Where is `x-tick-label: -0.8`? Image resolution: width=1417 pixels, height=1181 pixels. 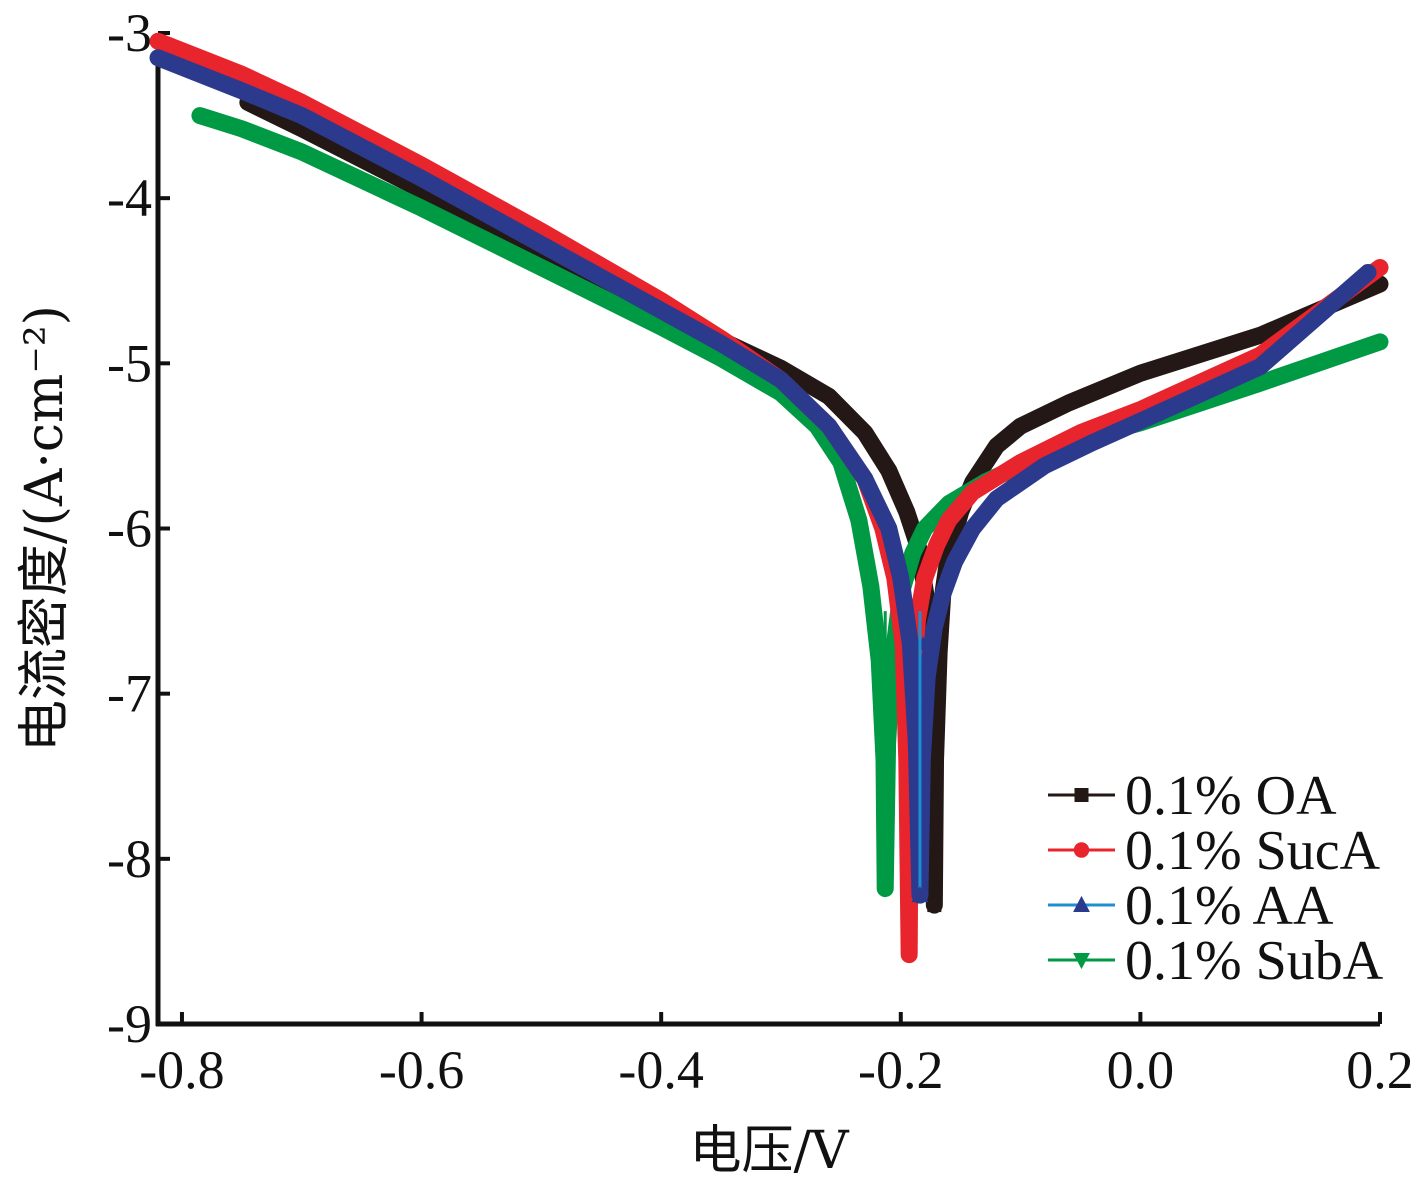
x-tick-label: -0.8 is located at coordinates (181, 1070).